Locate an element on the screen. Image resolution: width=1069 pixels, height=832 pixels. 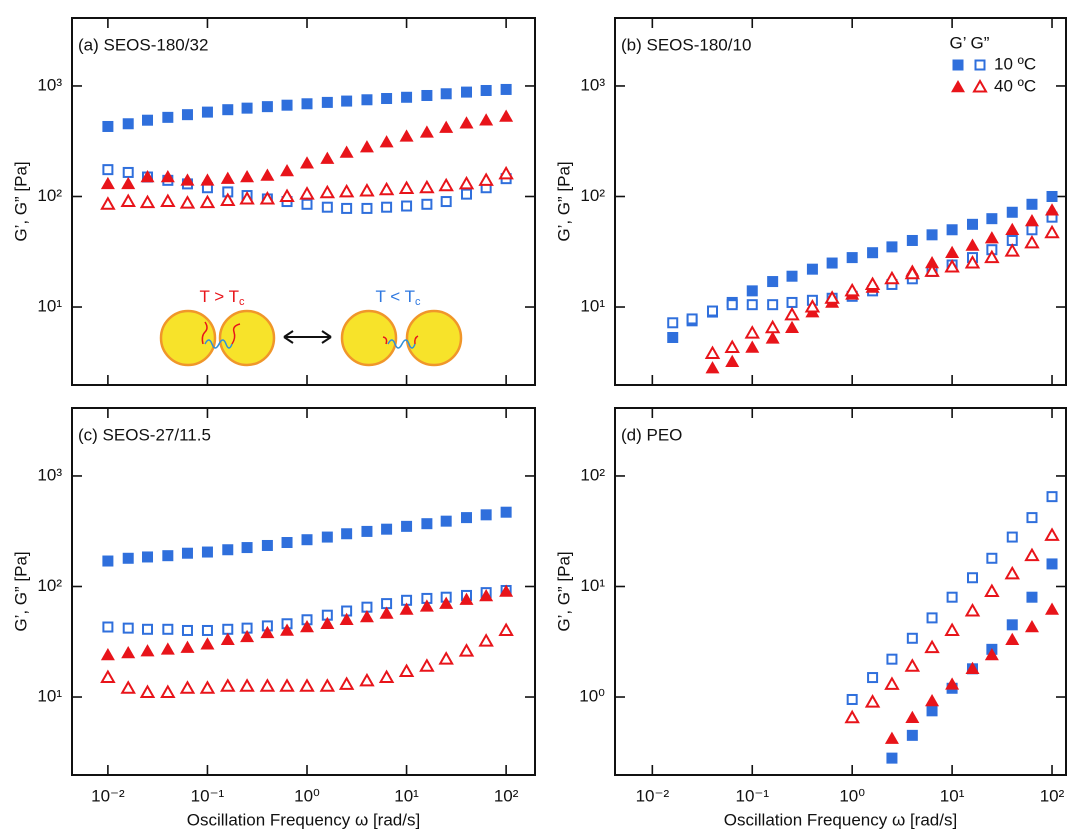
panel-title: (b) SEOS-180/10 is located at coordinates (686, 44).